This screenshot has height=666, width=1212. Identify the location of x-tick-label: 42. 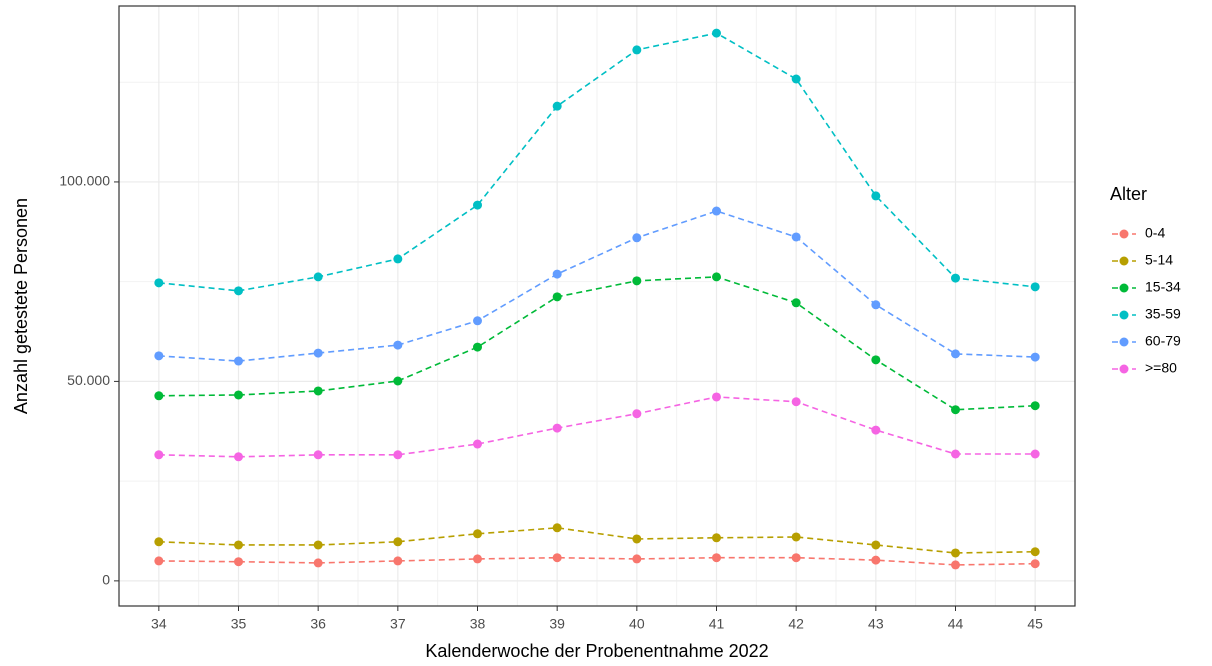
(796, 624).